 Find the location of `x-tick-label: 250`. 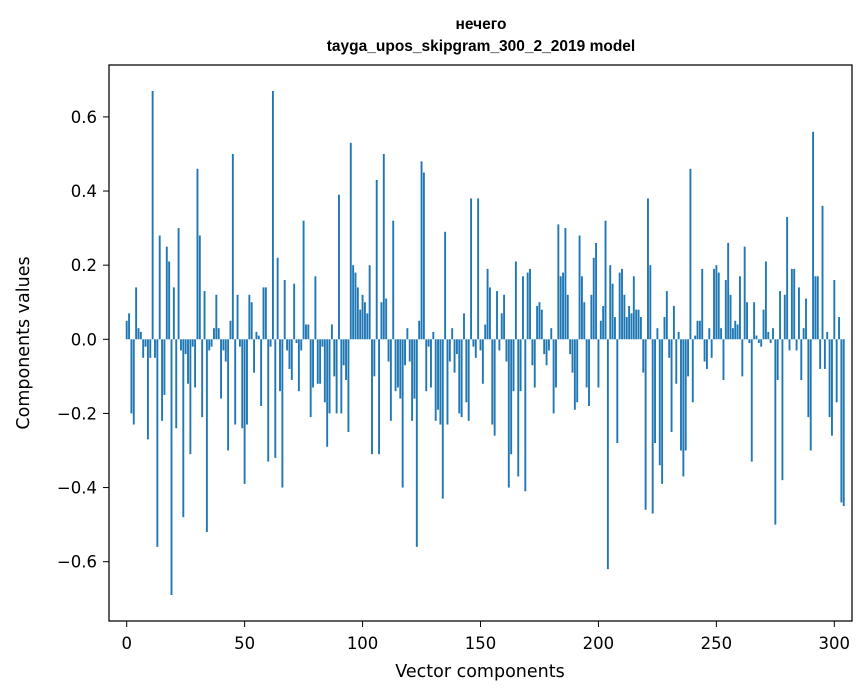

x-tick-label: 250 is located at coordinates (717, 643).